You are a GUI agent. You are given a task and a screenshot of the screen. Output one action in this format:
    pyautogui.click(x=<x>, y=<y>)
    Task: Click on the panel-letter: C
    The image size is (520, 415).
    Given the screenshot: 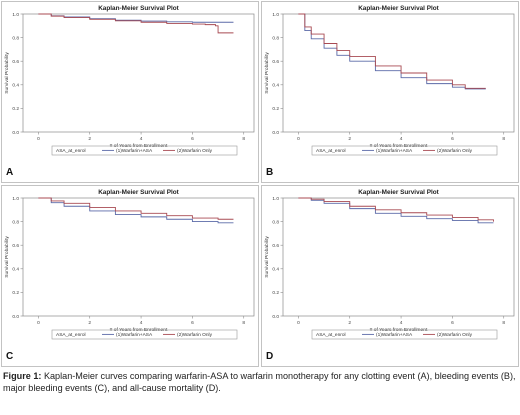 What is the action you would take?
    pyautogui.click(x=9, y=356)
    